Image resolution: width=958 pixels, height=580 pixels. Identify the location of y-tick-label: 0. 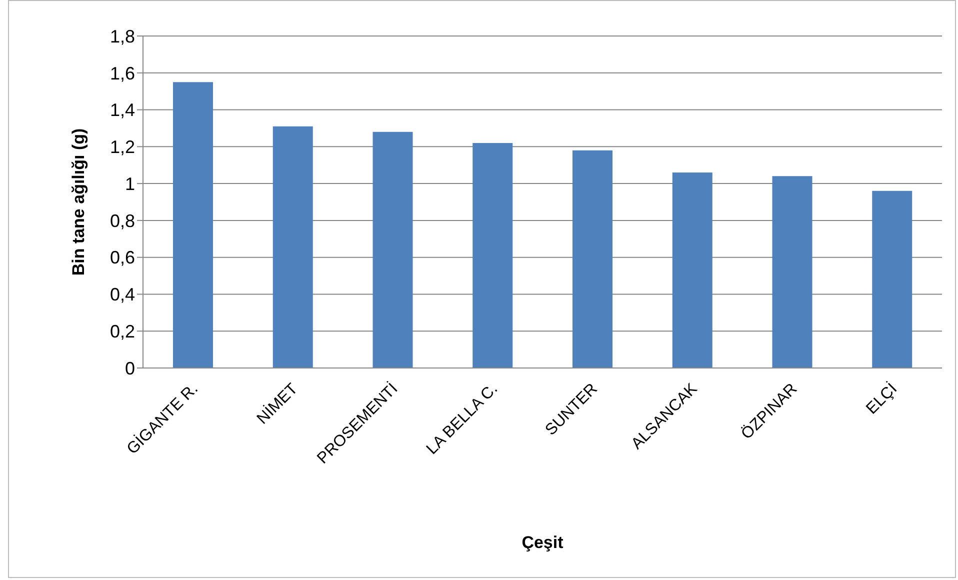
(129, 368).